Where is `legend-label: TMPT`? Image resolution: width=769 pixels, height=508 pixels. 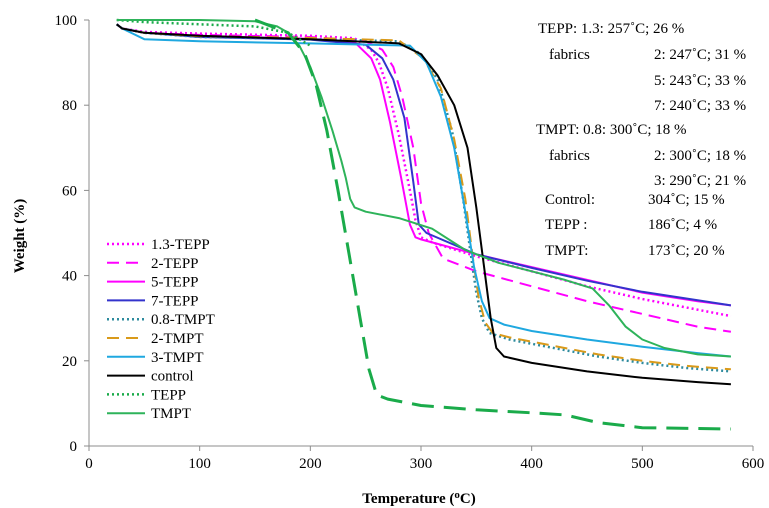 legend-label: TMPT is located at coordinates (171, 414).